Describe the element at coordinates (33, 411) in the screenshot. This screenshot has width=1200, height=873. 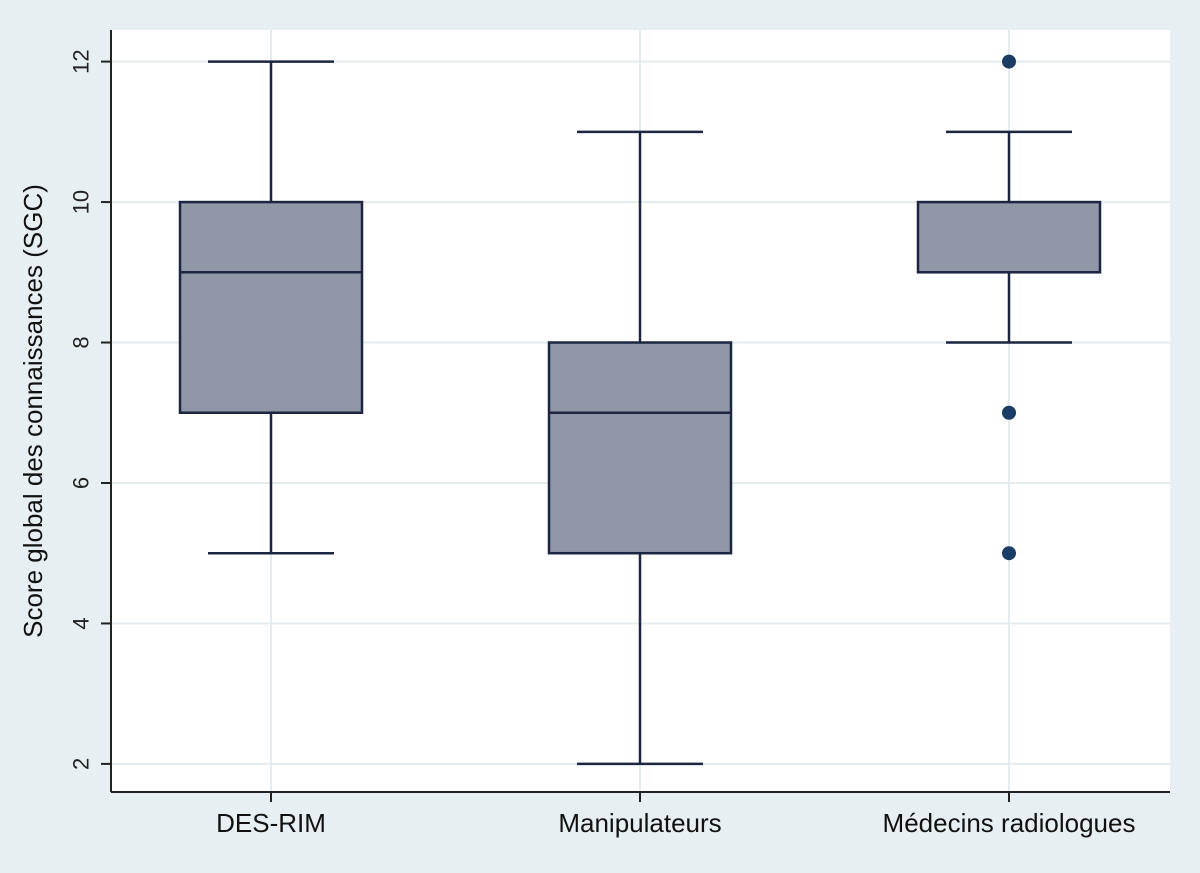
I see `y-axis-title: Score global des connaissances (SGC)` at that location.